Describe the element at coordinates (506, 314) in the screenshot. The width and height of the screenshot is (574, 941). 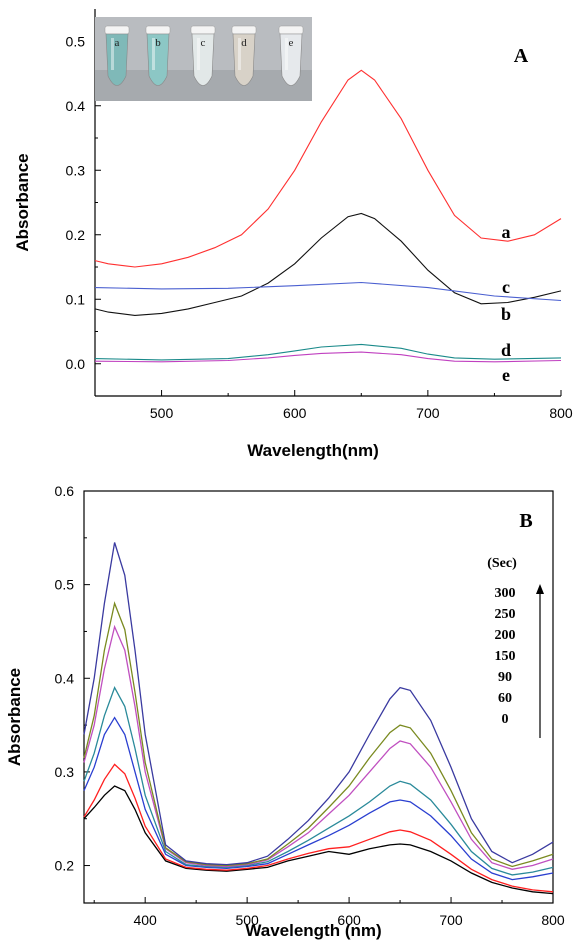
I see `panel-a-curve-label-b: b` at that location.